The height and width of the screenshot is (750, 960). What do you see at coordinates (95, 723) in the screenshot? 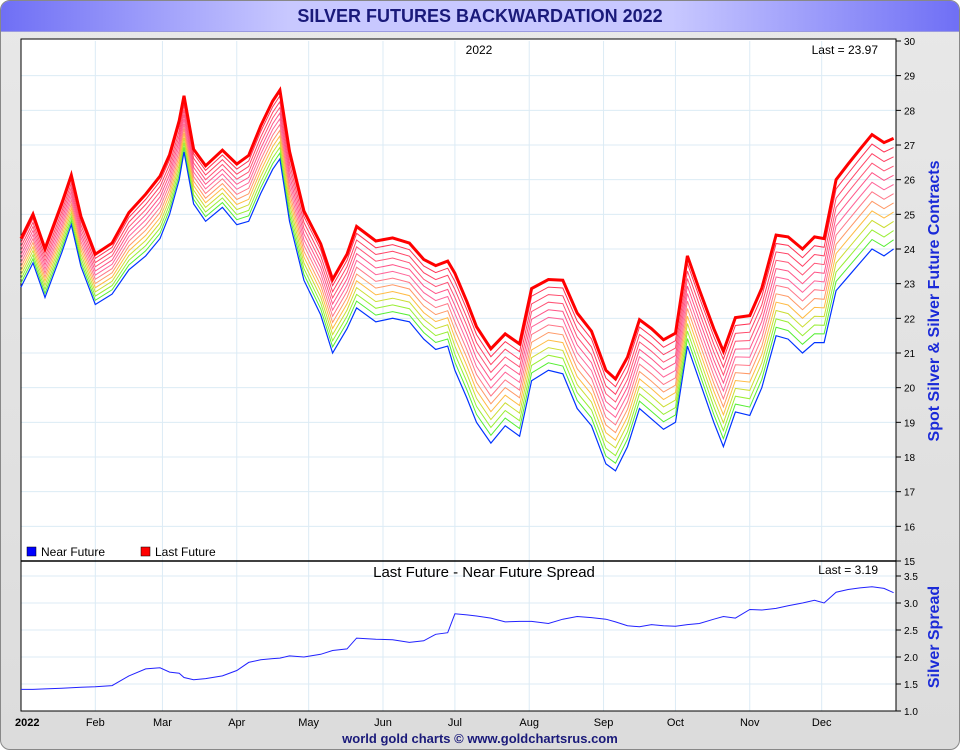
I see `x-tick-label: Feb` at bounding box center [95, 723].